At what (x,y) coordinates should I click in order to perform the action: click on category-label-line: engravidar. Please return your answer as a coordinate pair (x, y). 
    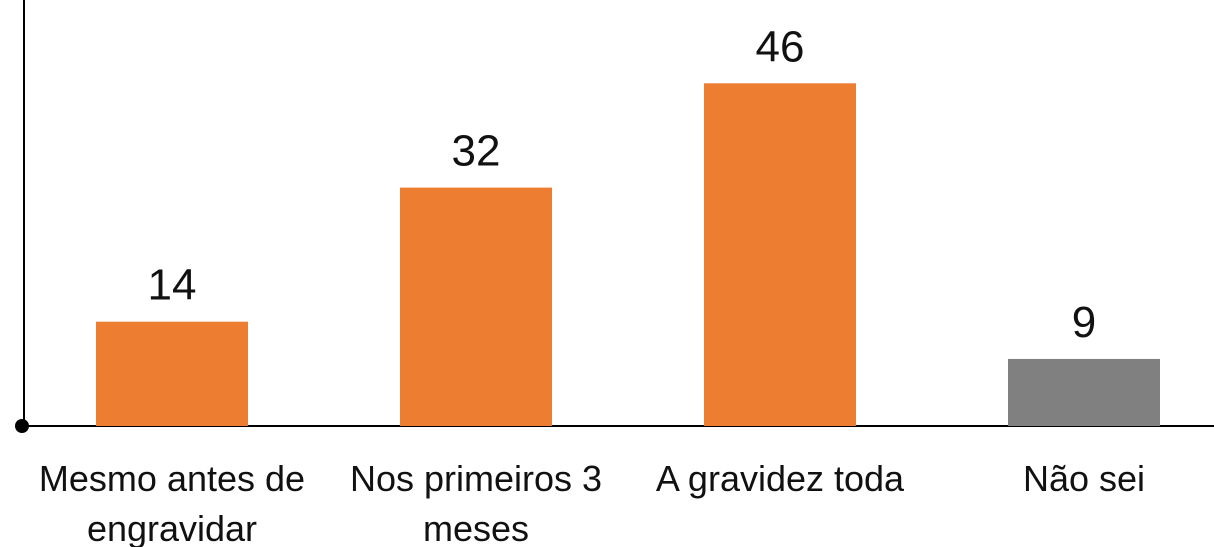
    Looking at the image, I should click on (172, 527).